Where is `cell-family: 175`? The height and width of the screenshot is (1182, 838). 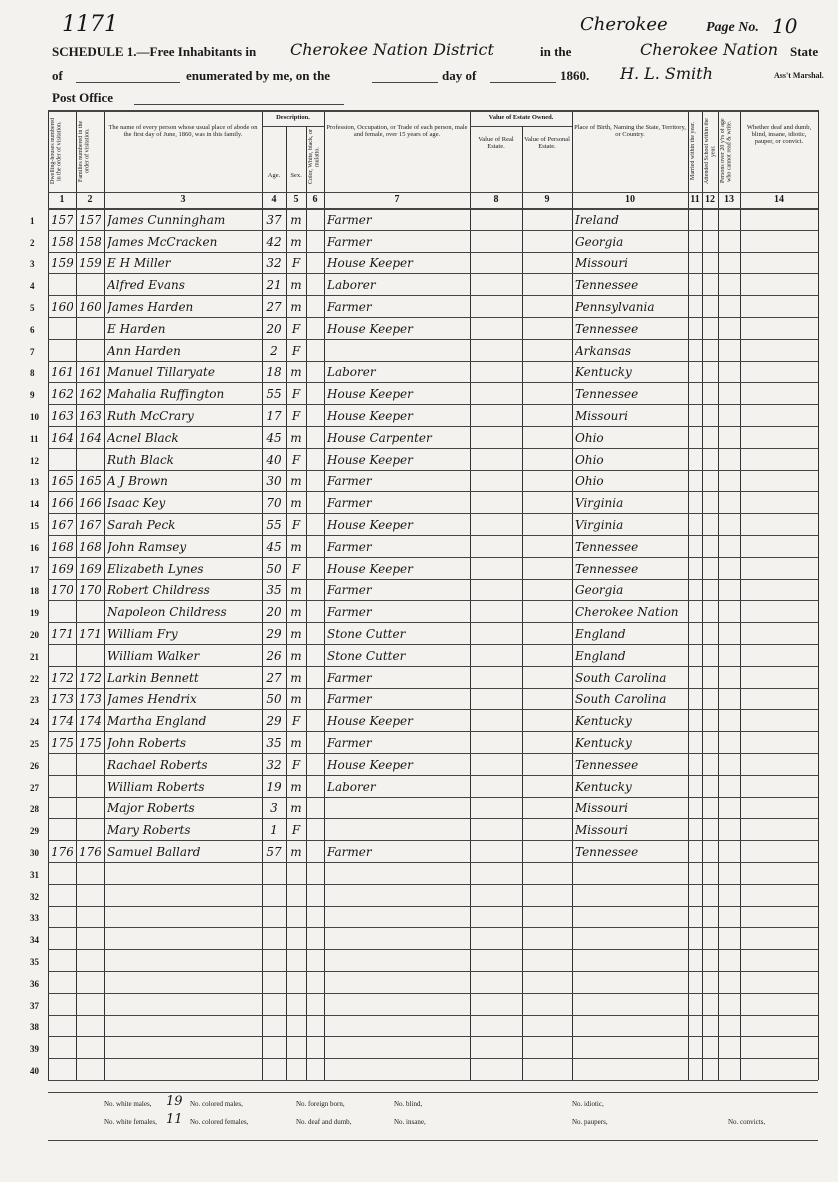 cell-family: 175 is located at coordinates (90, 743).